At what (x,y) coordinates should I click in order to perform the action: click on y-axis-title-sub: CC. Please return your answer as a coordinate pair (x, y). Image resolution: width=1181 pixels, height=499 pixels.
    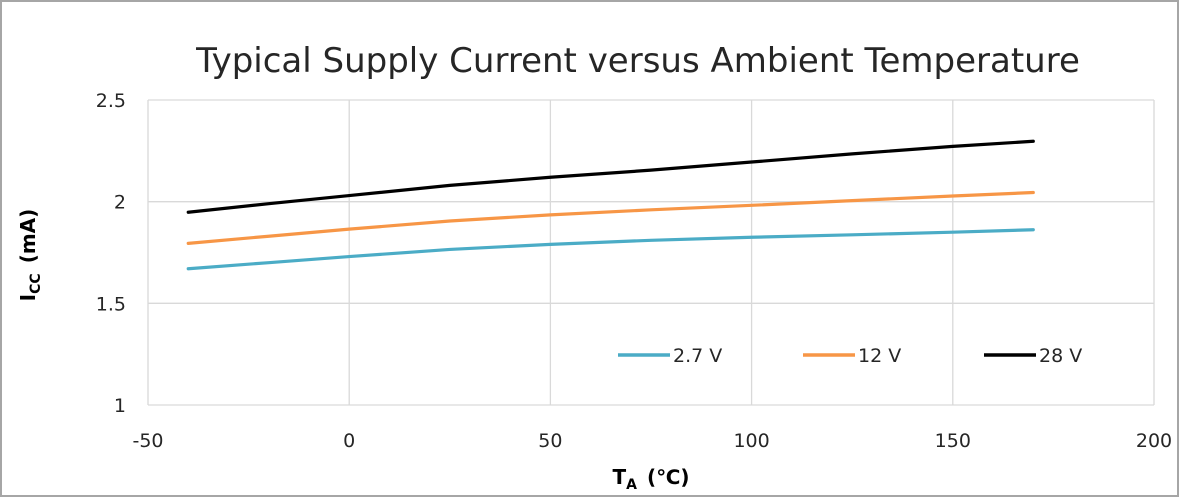
    Looking at the image, I should click on (36, 283).